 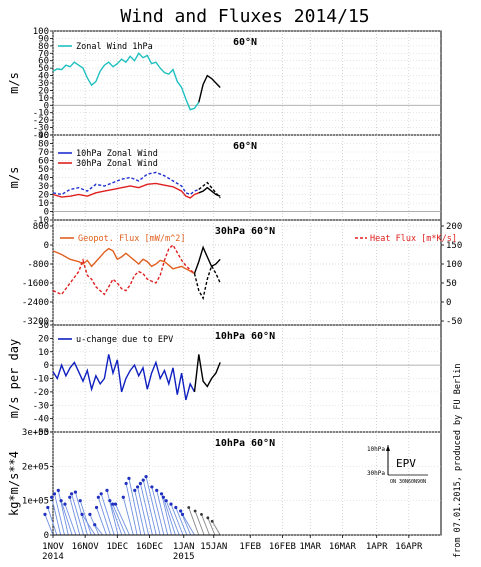 What do you see at coordinates (126, 183) in the screenshot?
I see `series-line-zonal-10hpa` at bounding box center [126, 183].